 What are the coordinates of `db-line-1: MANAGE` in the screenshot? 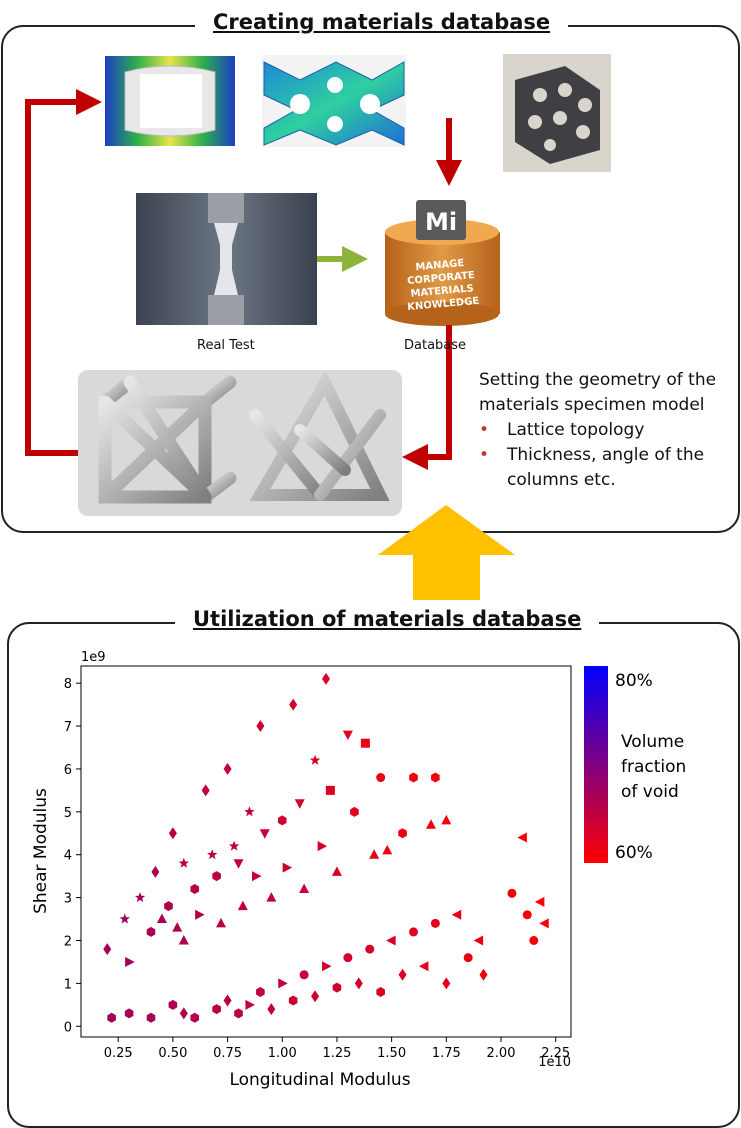 It's located at (440, 265).